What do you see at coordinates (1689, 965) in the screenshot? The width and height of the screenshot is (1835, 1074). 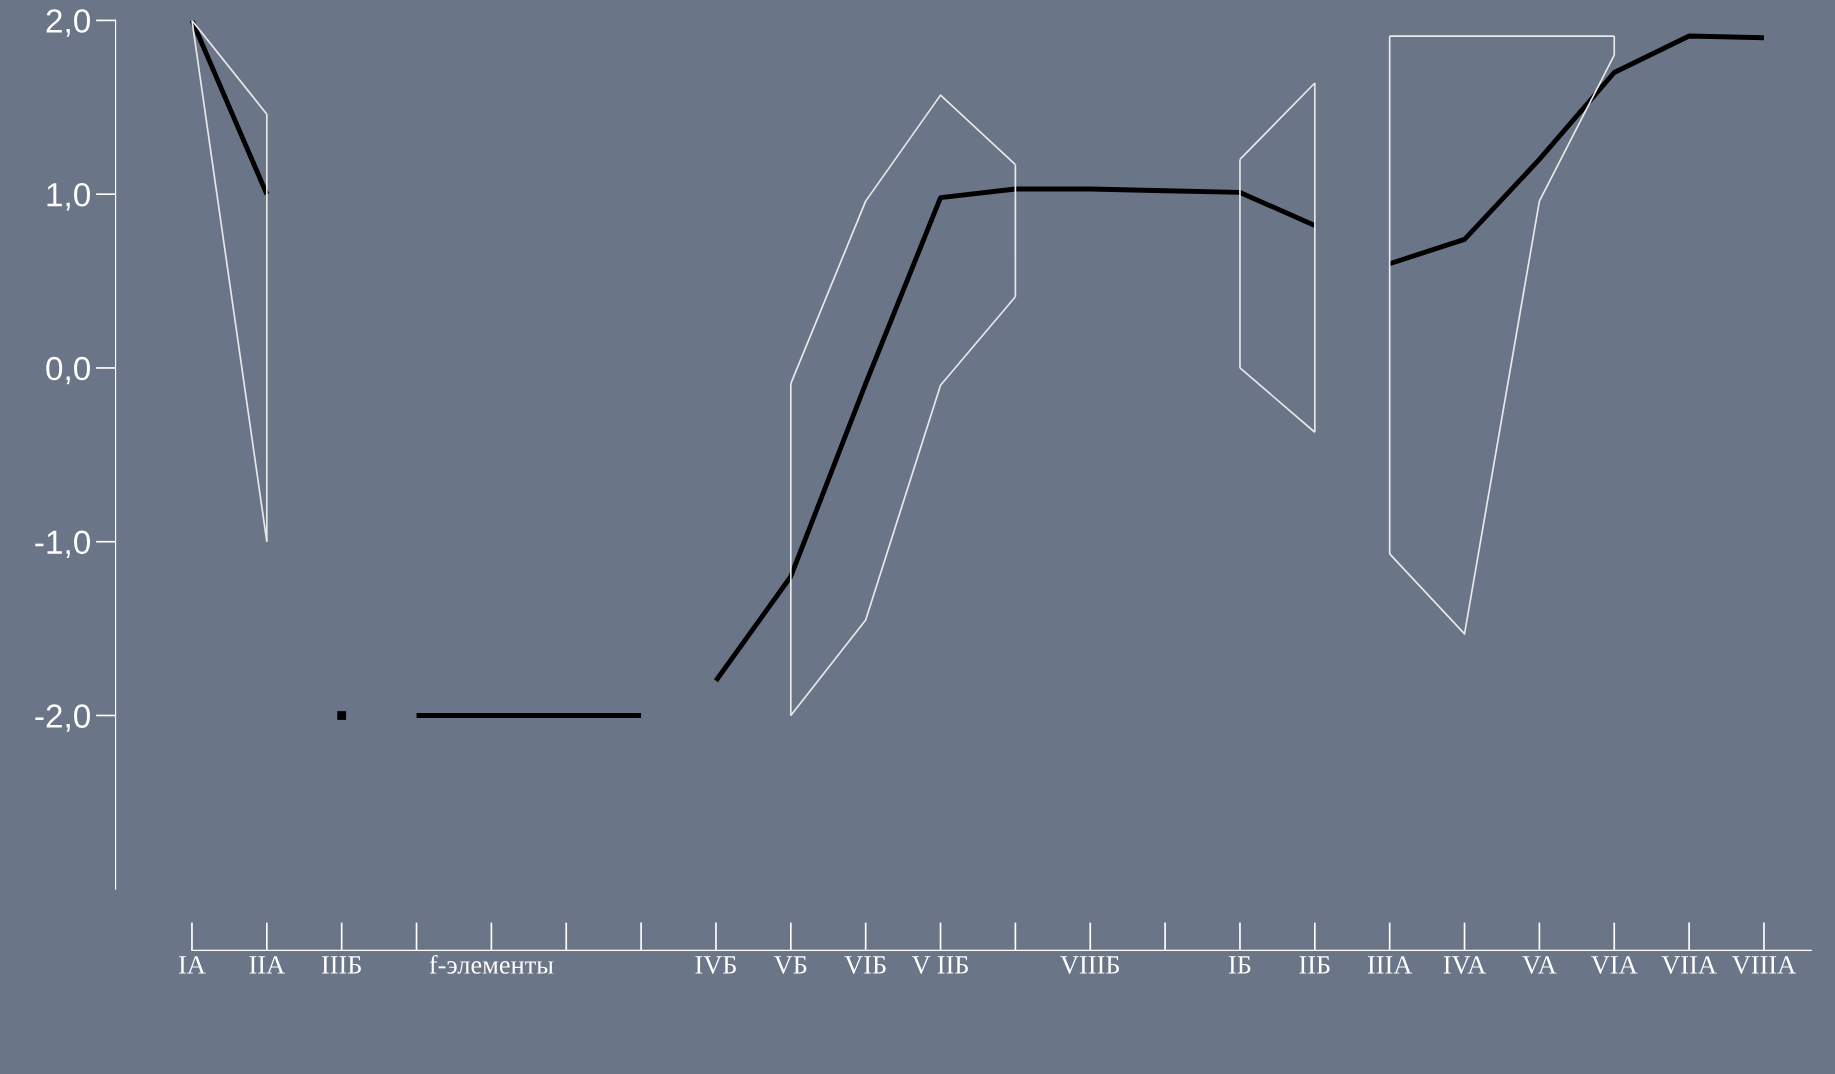 I see `x-tick-label: VIIA` at bounding box center [1689, 965].